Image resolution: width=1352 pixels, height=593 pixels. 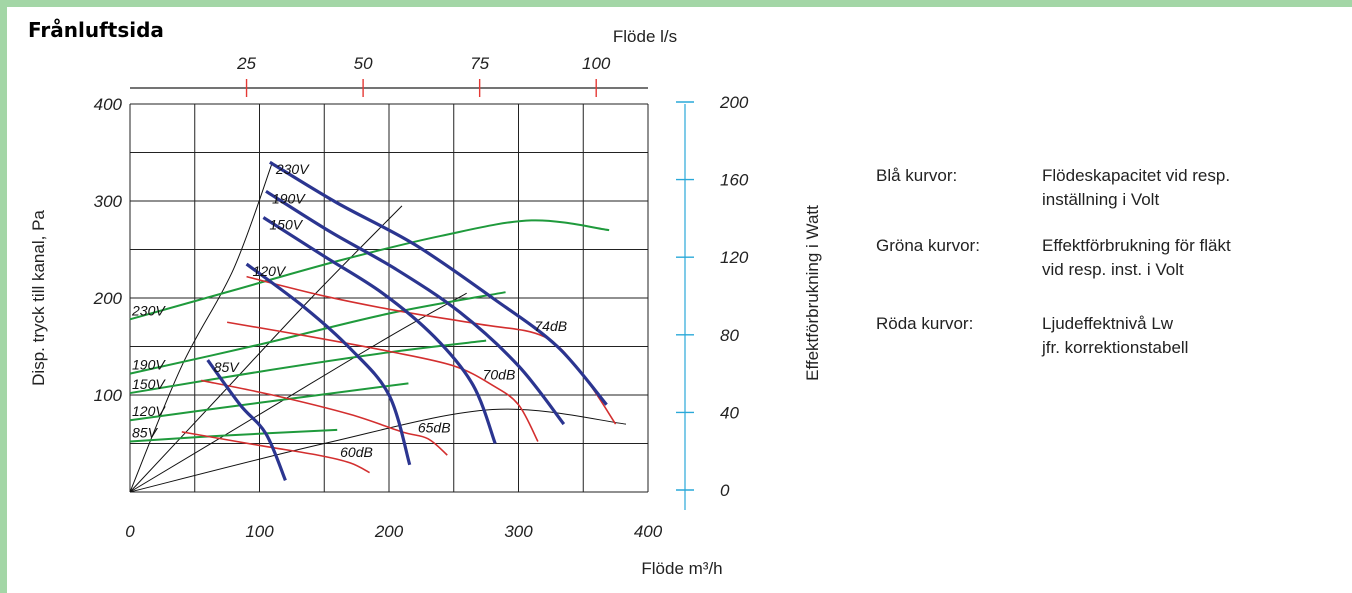 I want to click on legend-line: vid resp. inst. i Volt, so click(x=1113, y=269).